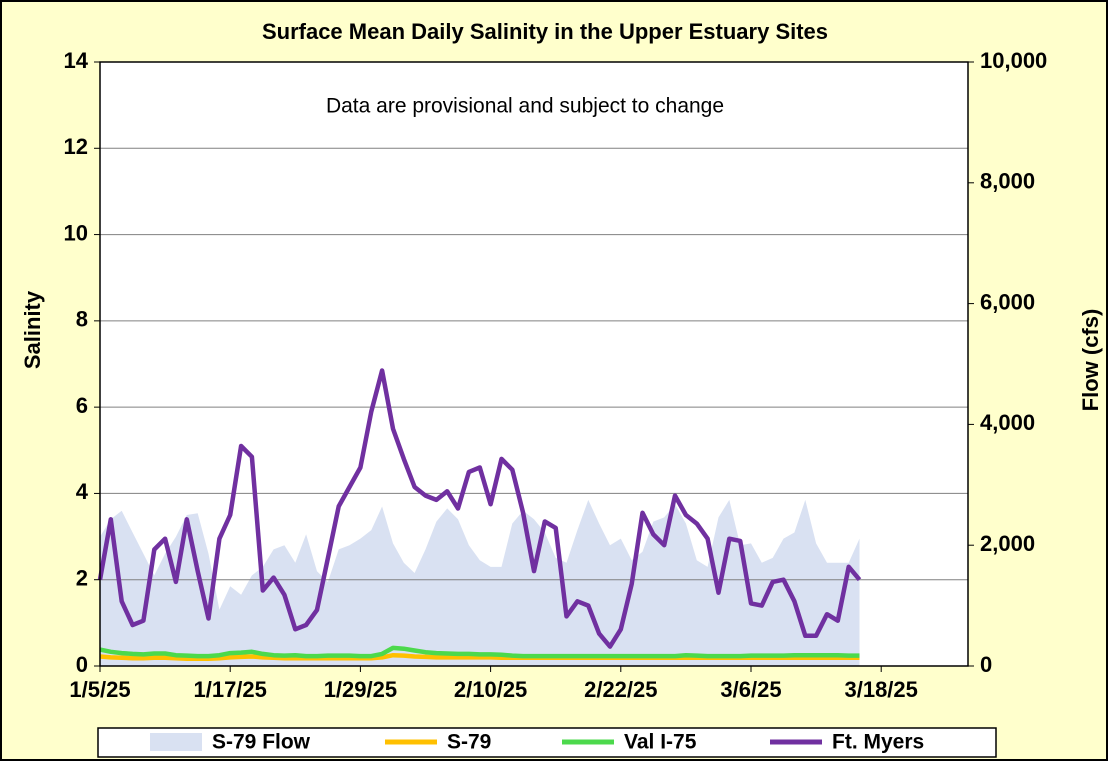 This screenshot has width=1108, height=766. Describe the element at coordinates (76, 146) in the screenshot. I see `y-tick-label: 12` at that location.